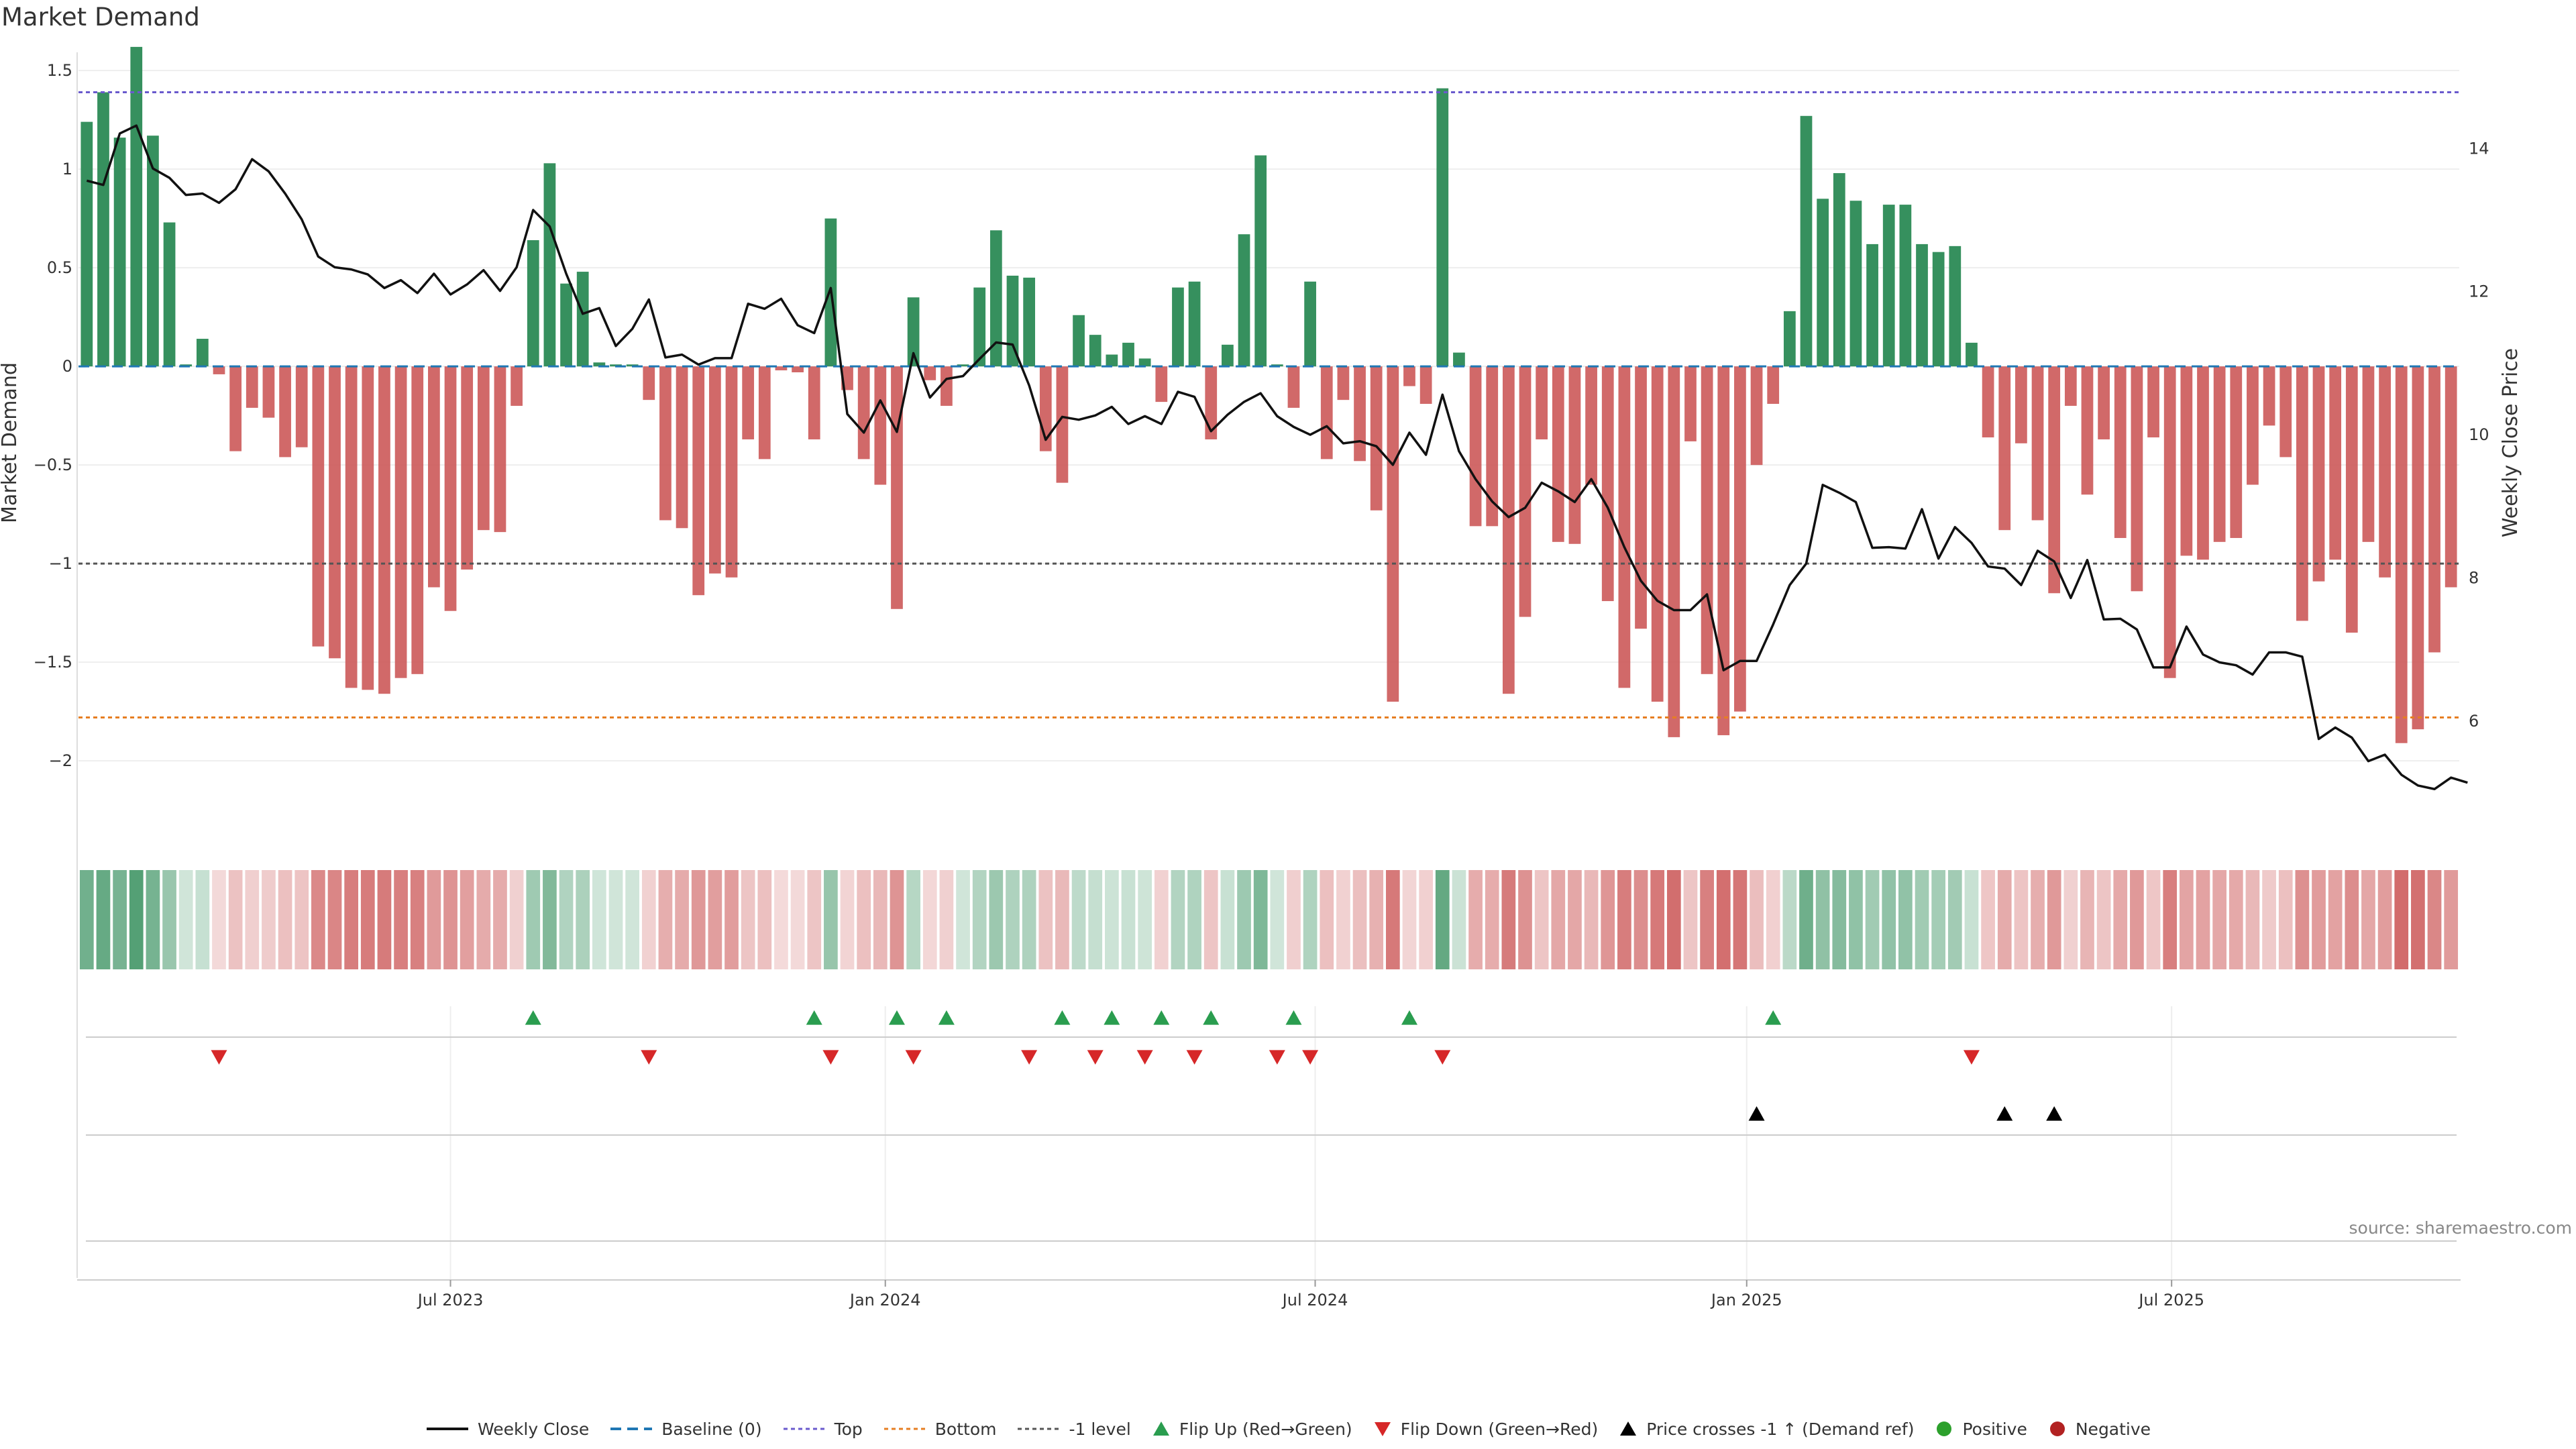 This screenshot has width=2576, height=1449. I want to click on x-tick-label: Jan 2025, so click(1746, 1300).